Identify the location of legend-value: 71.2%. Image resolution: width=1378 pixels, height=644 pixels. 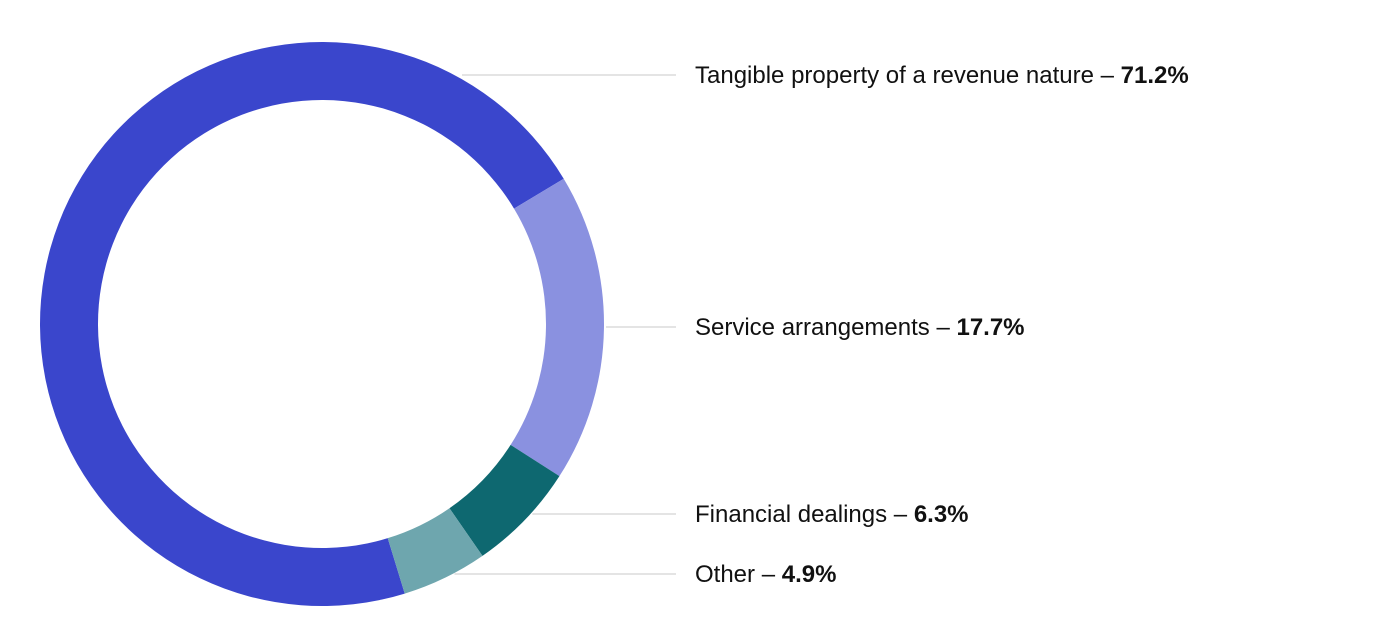
(1155, 75).